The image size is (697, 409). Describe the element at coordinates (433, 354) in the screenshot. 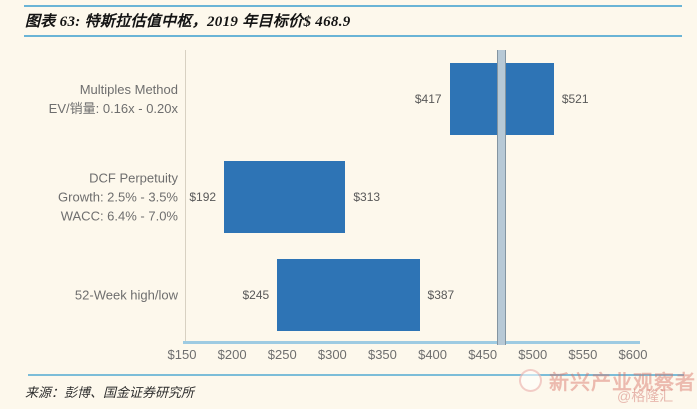

I see `x-axis-tick-label: $400` at that location.